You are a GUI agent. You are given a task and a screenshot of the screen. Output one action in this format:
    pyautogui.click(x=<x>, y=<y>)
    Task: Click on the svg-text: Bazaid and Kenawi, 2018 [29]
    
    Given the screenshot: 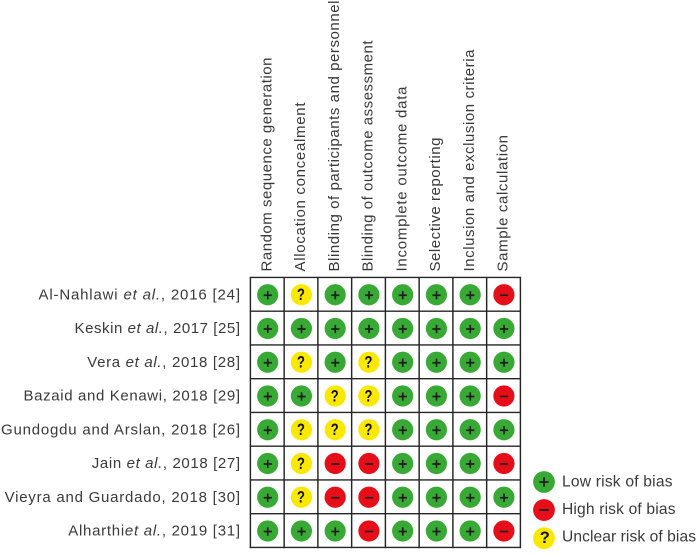 What is the action you would take?
    pyautogui.click(x=132, y=396)
    